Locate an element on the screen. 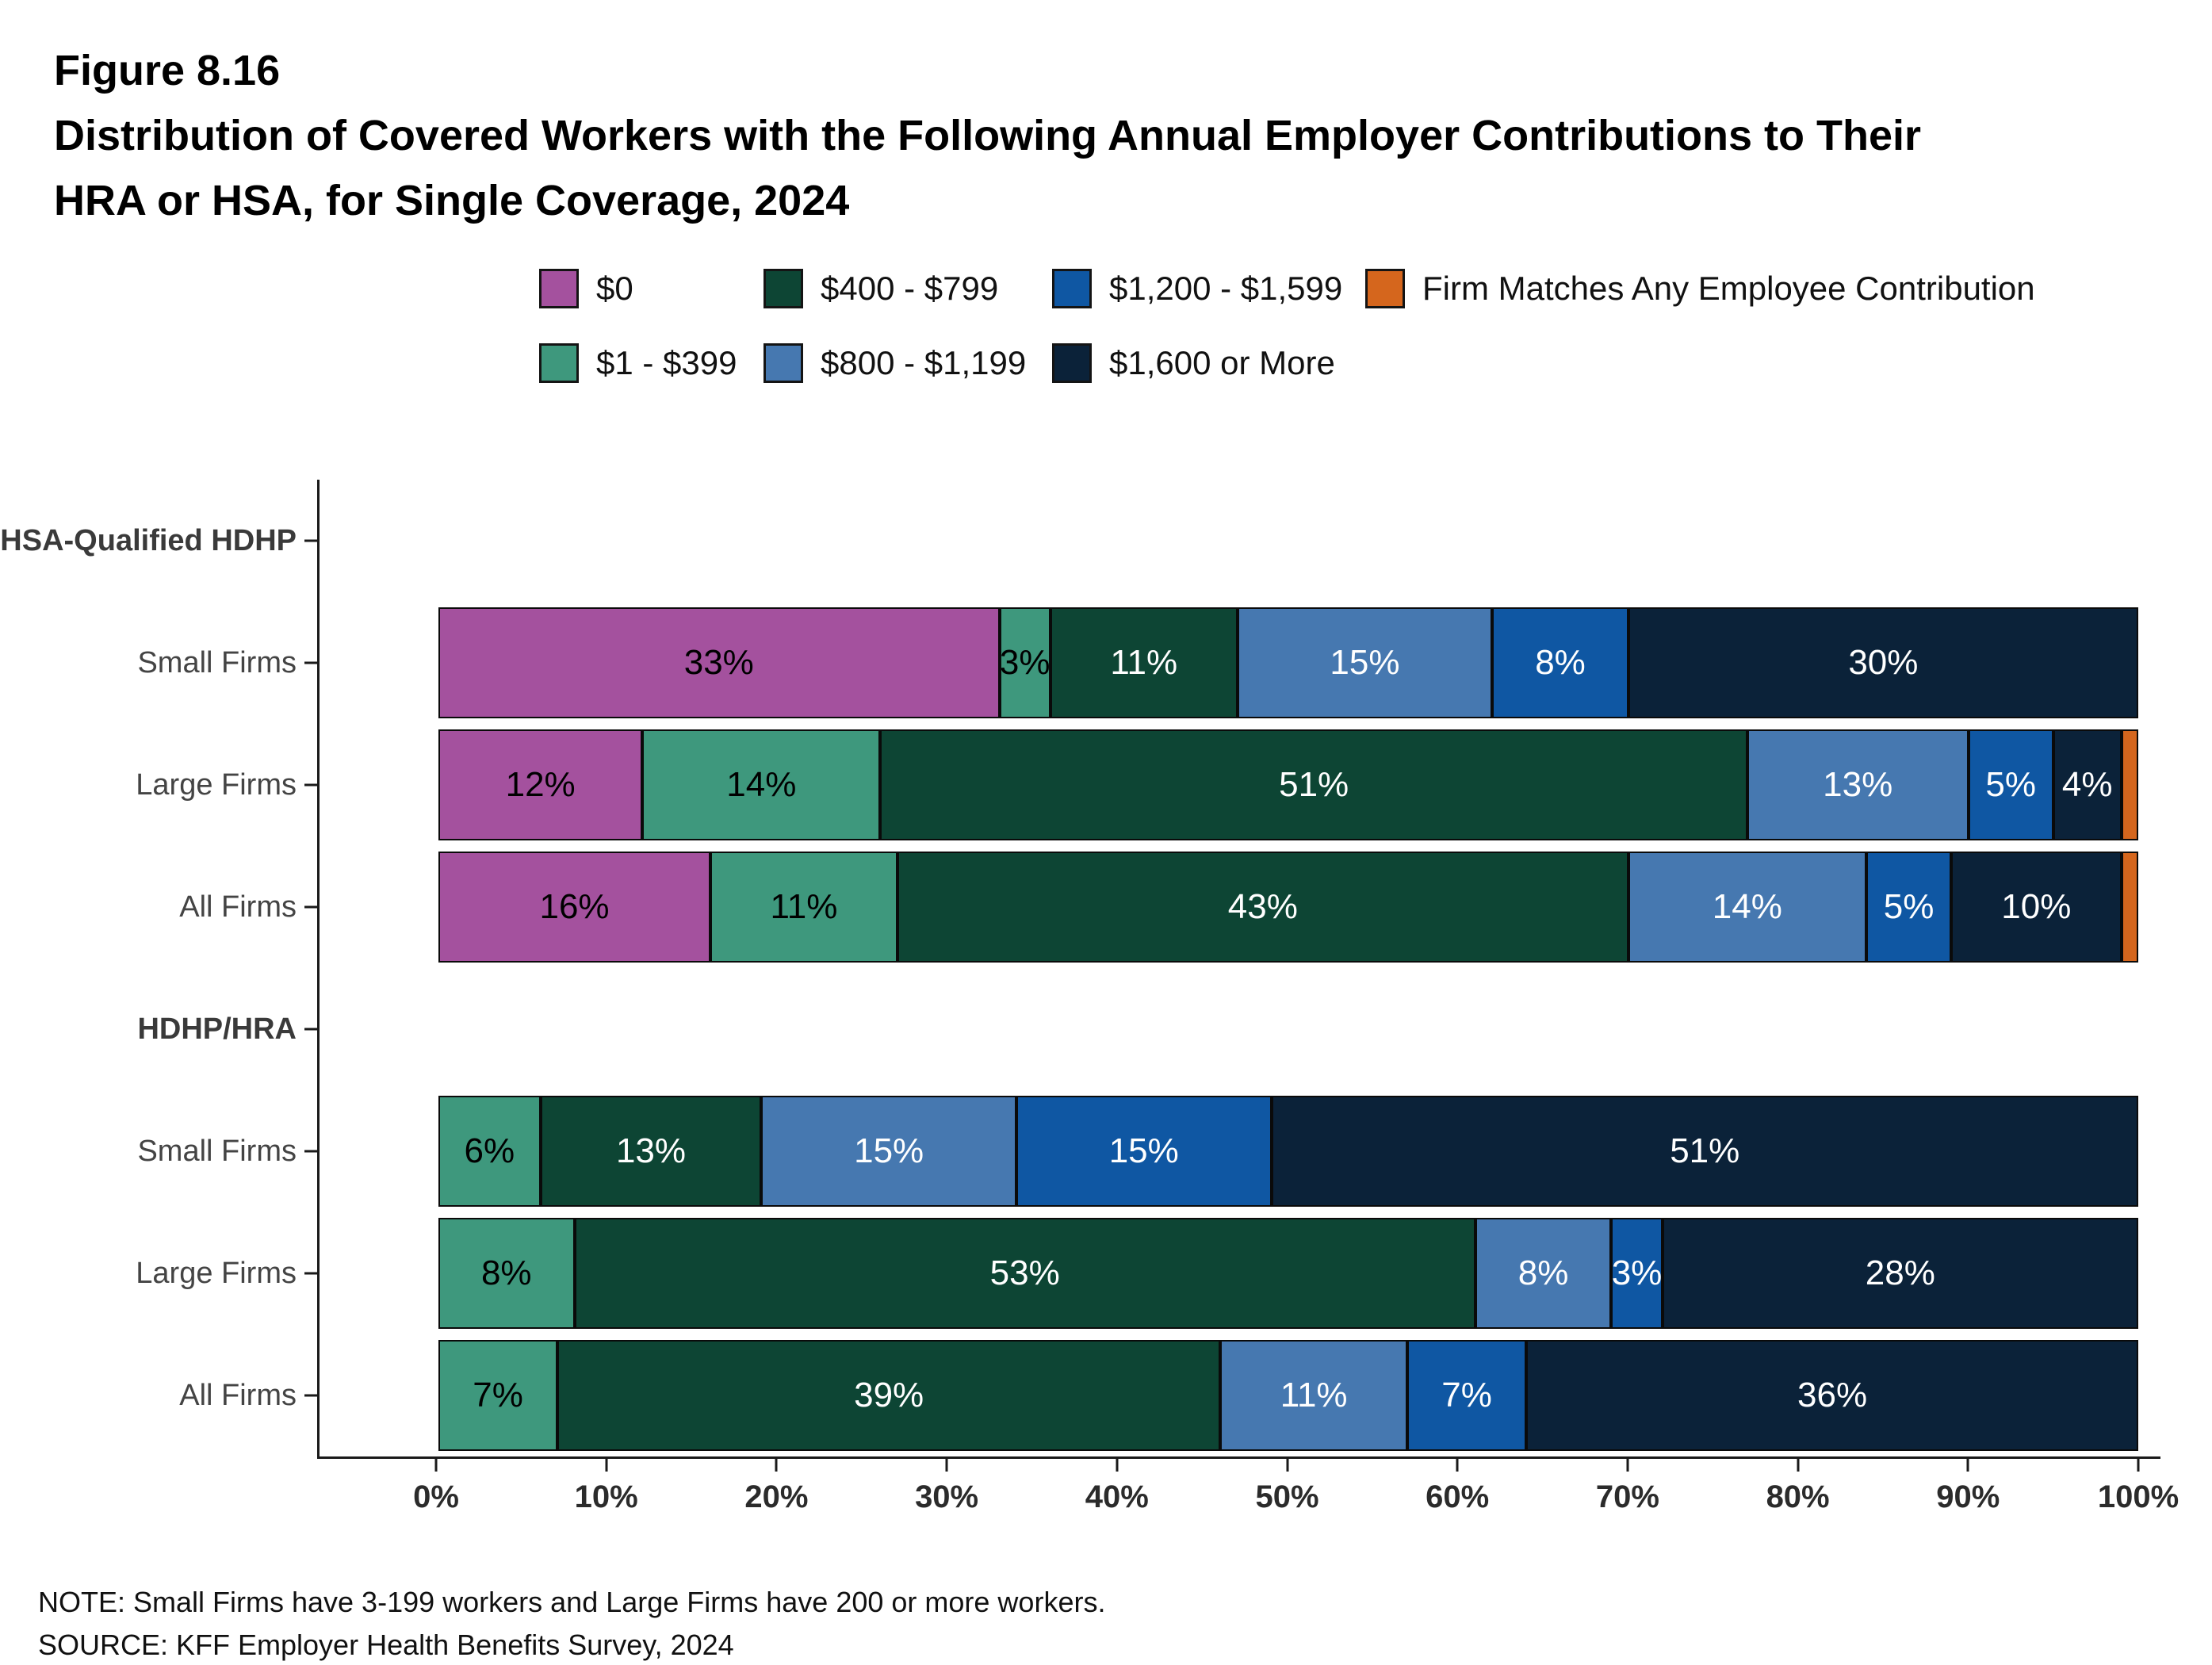  bar-wrap: 8% 53% 8% 3% 28% is located at coordinates (1288, 1273).